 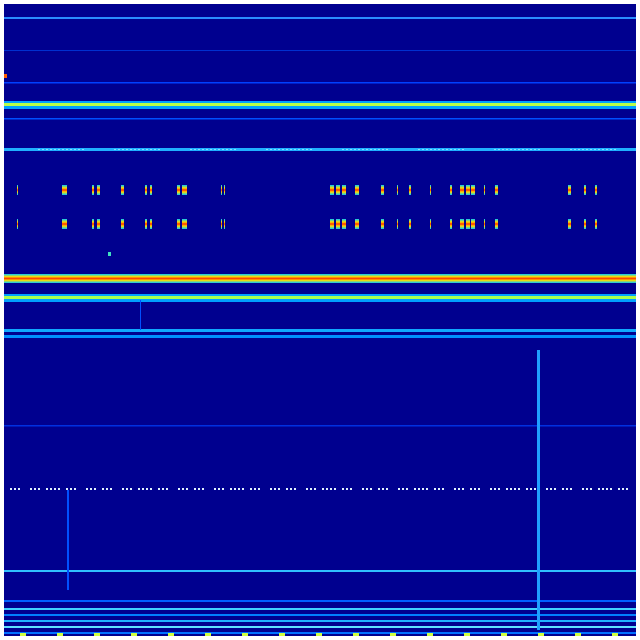 What do you see at coordinates (109, 254) in the screenshot?
I see `blip` at bounding box center [109, 254].